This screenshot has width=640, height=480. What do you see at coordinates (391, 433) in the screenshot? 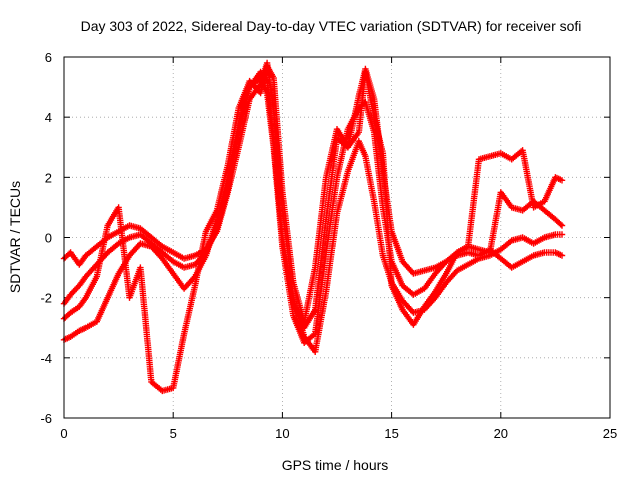
I see `x-tick-label: 15` at bounding box center [391, 433].